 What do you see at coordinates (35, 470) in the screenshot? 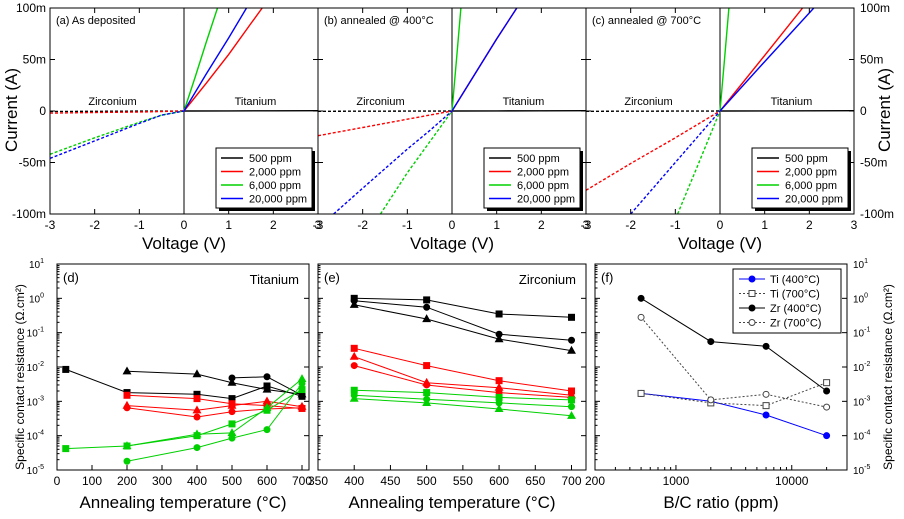
I see `y-tick-label: 10⁻⁵` at bounding box center [35, 470].